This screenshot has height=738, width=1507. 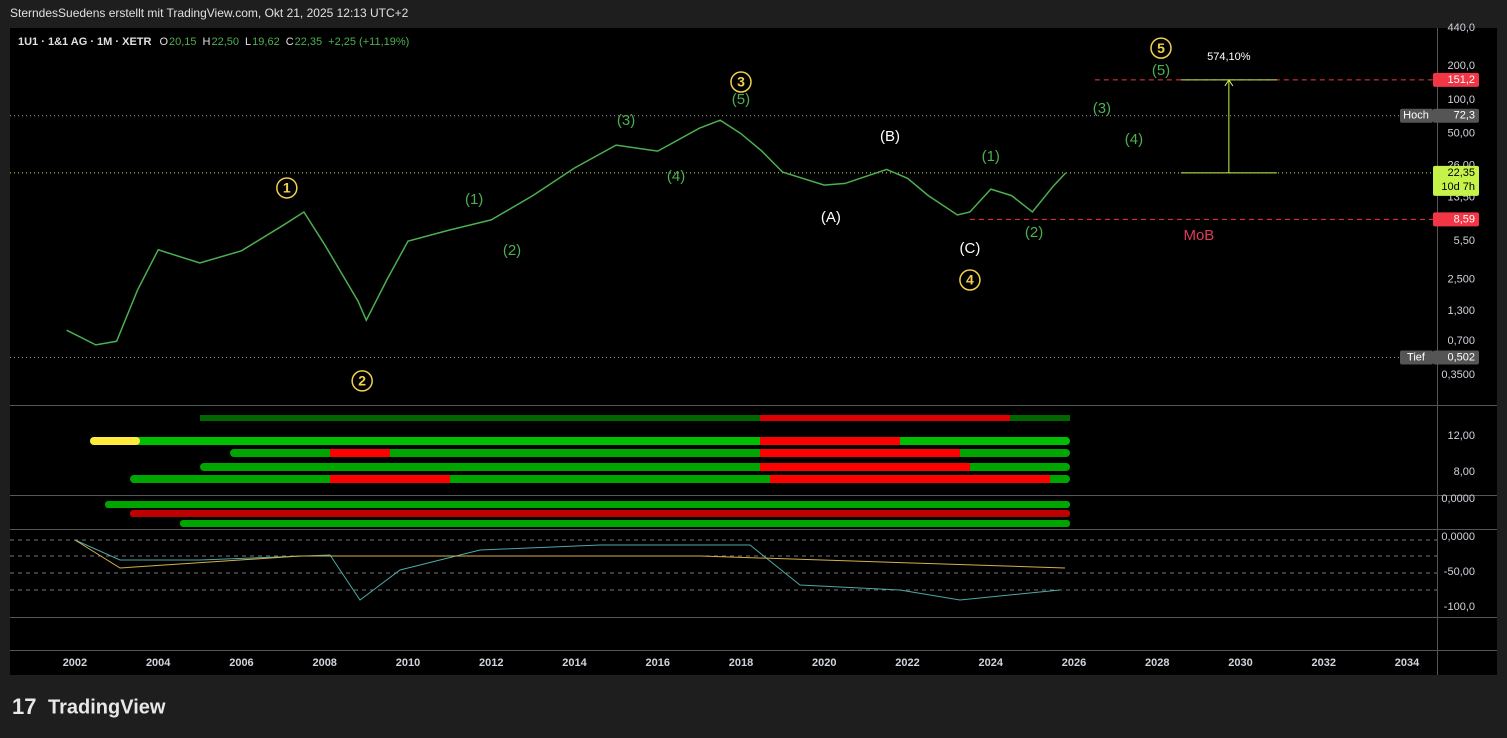 I want to click on pane-tick-label: 8,00, so click(x=1464, y=472).